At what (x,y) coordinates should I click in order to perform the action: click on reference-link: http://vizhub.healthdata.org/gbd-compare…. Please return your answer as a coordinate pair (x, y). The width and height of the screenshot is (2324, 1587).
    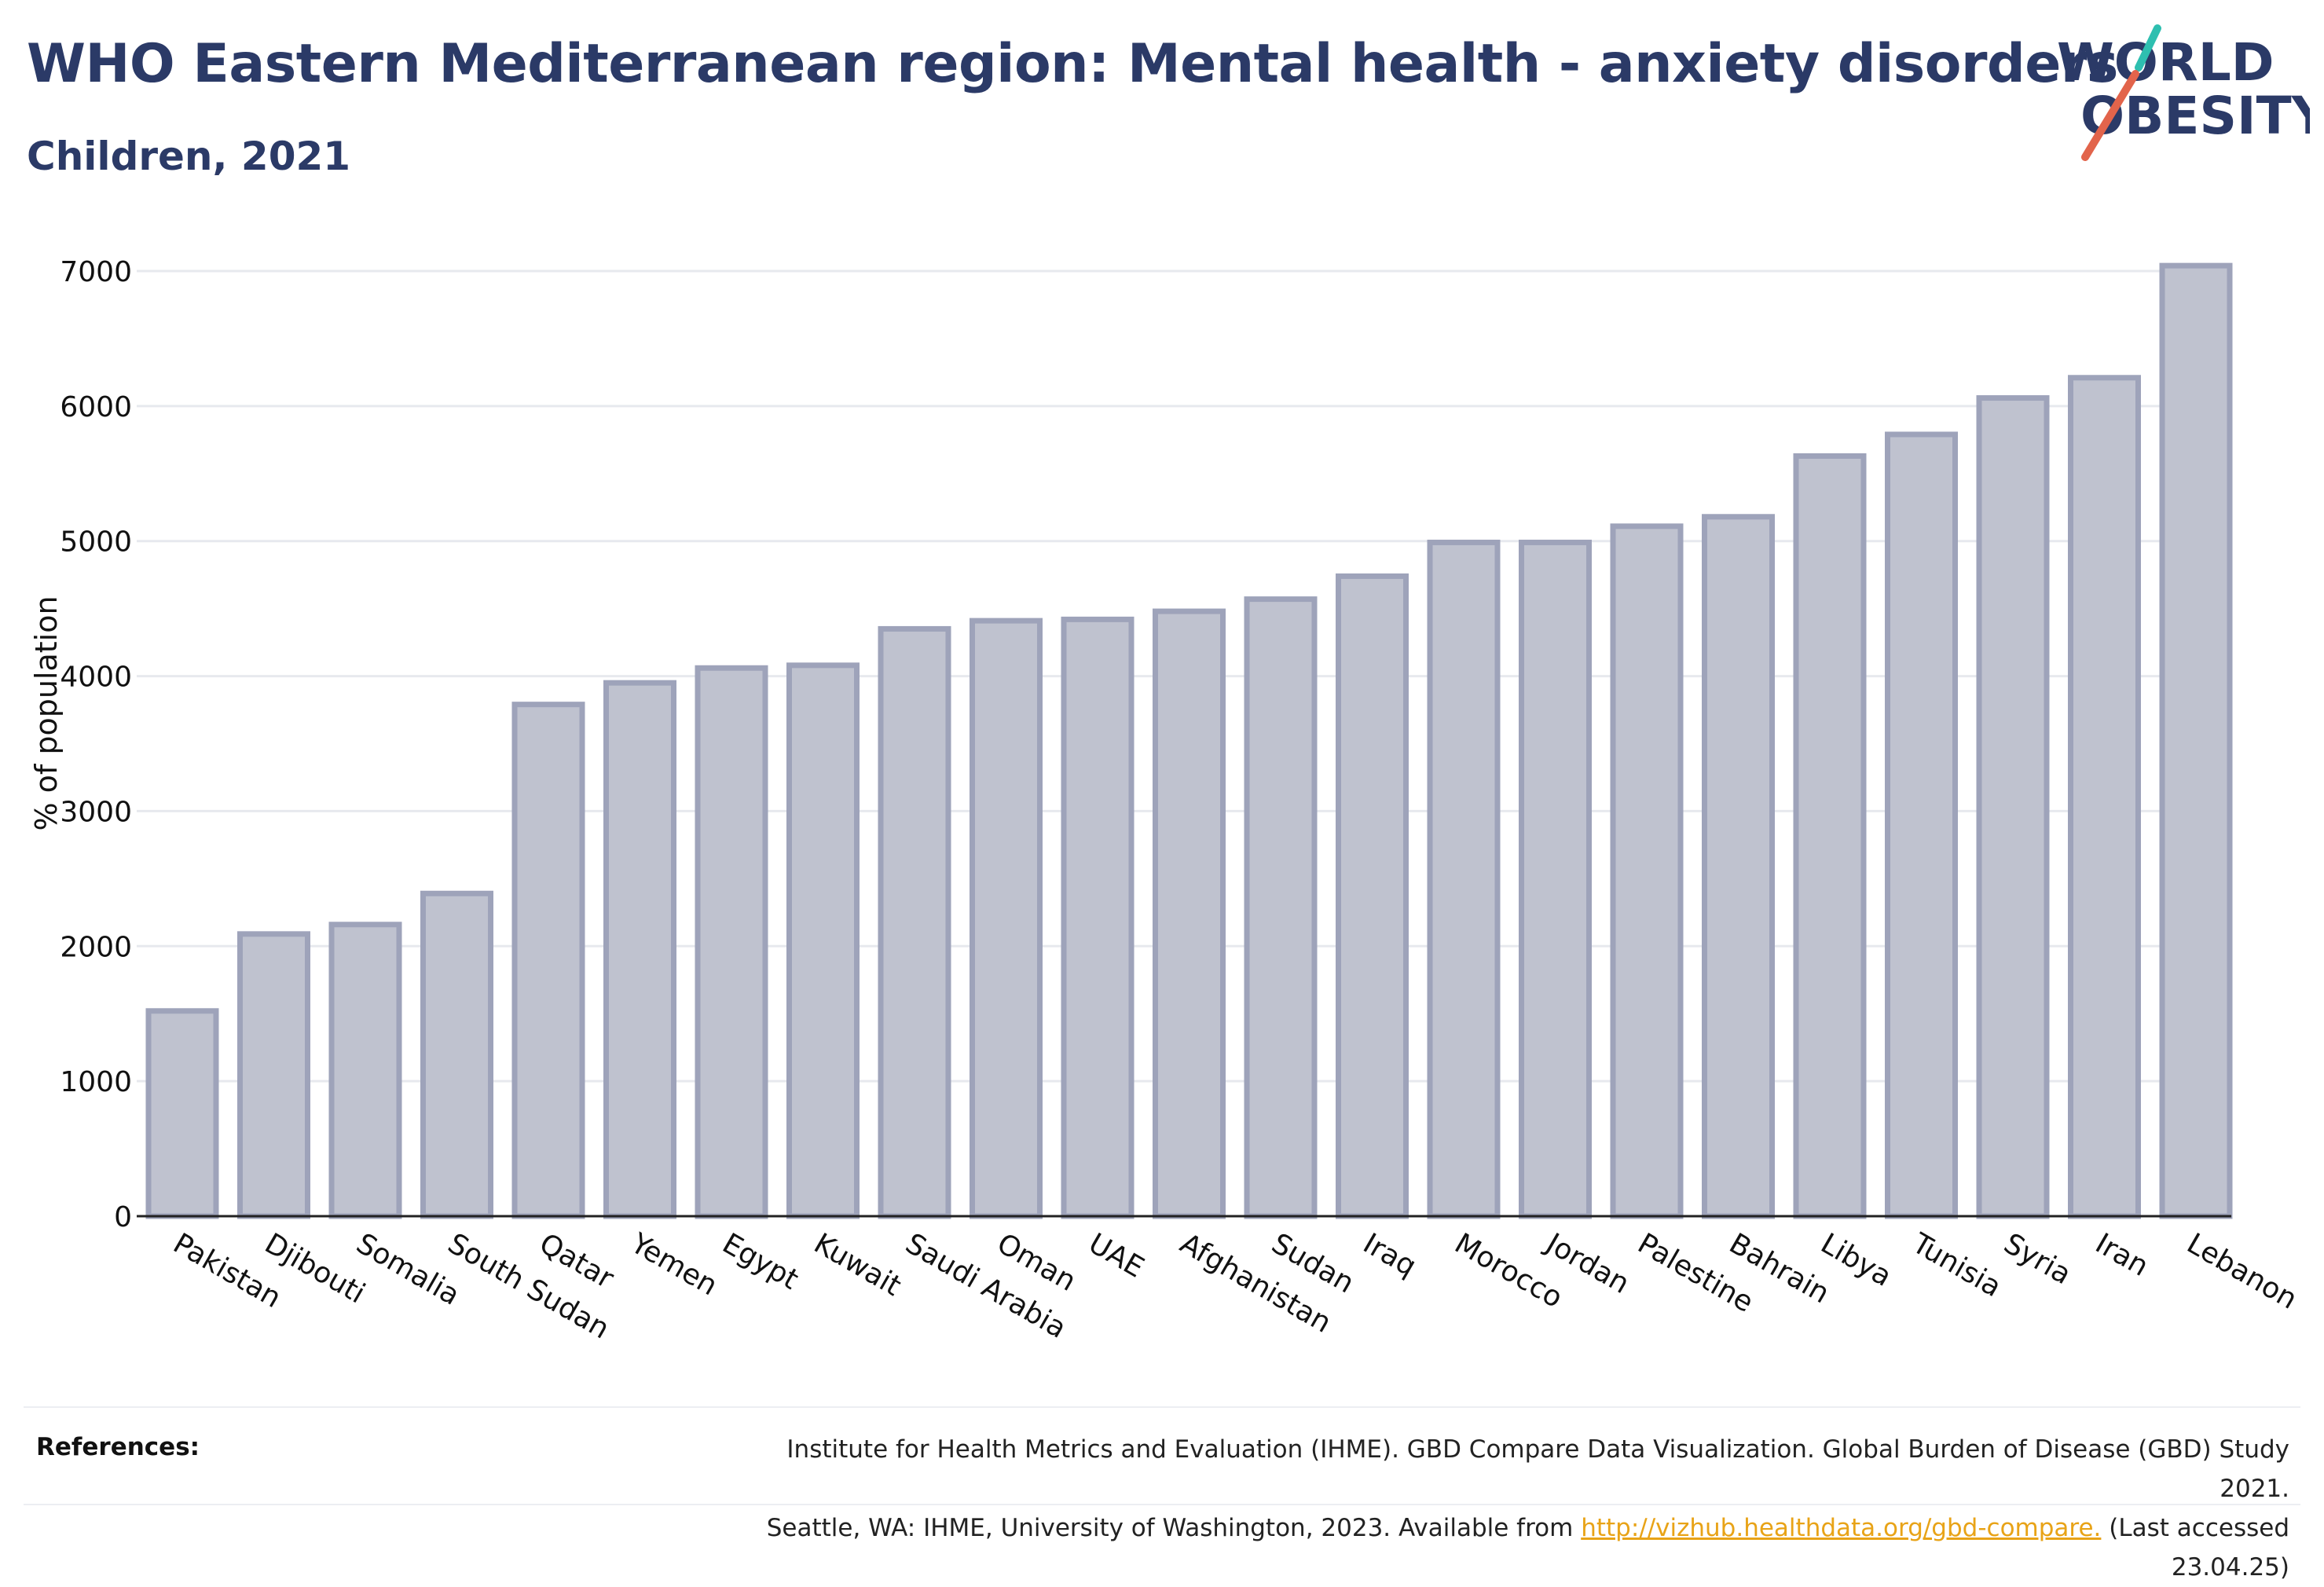
    Looking at the image, I should click on (1841, 1528).